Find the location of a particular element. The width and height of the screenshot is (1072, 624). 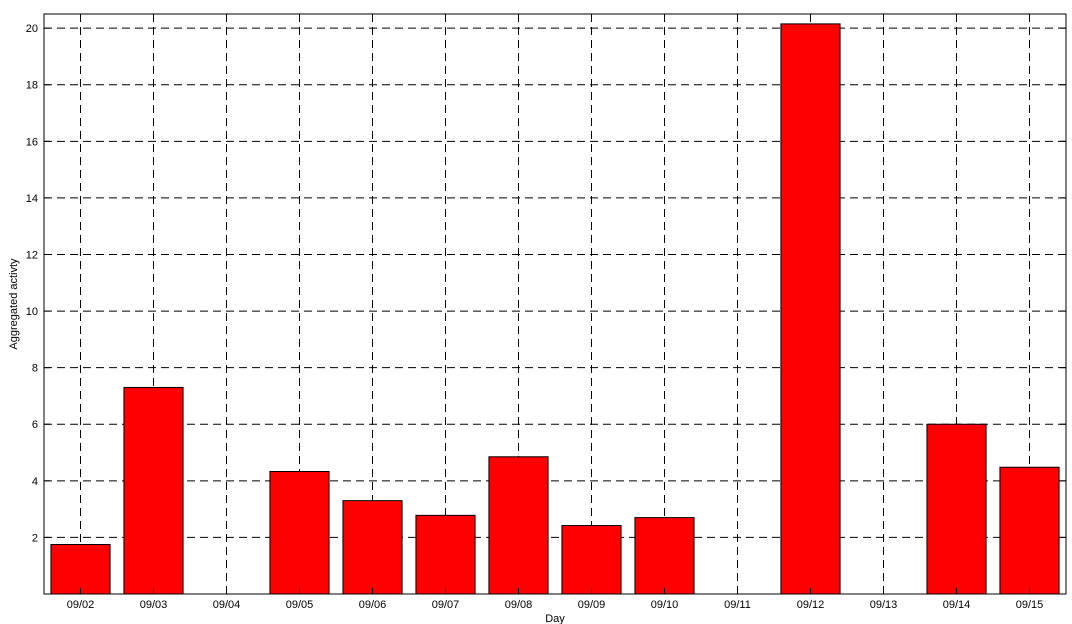

x-axis-label: Day is located at coordinates (555, 618).